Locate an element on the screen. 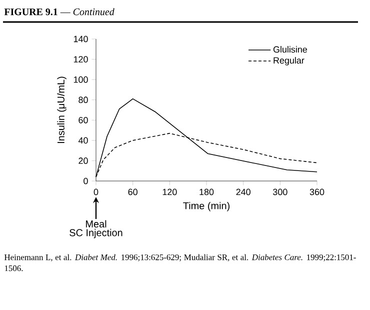 The image size is (370, 310). y-tick-label: 20 is located at coordinates (83, 161).